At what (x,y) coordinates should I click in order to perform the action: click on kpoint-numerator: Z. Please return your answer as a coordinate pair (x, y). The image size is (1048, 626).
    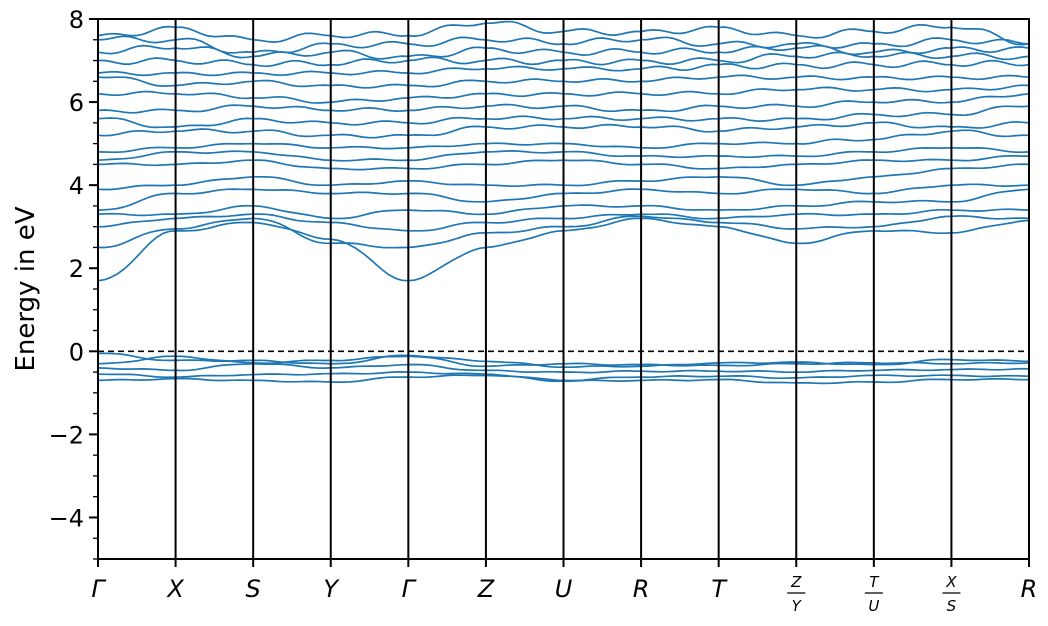
    Looking at the image, I should click on (796, 582).